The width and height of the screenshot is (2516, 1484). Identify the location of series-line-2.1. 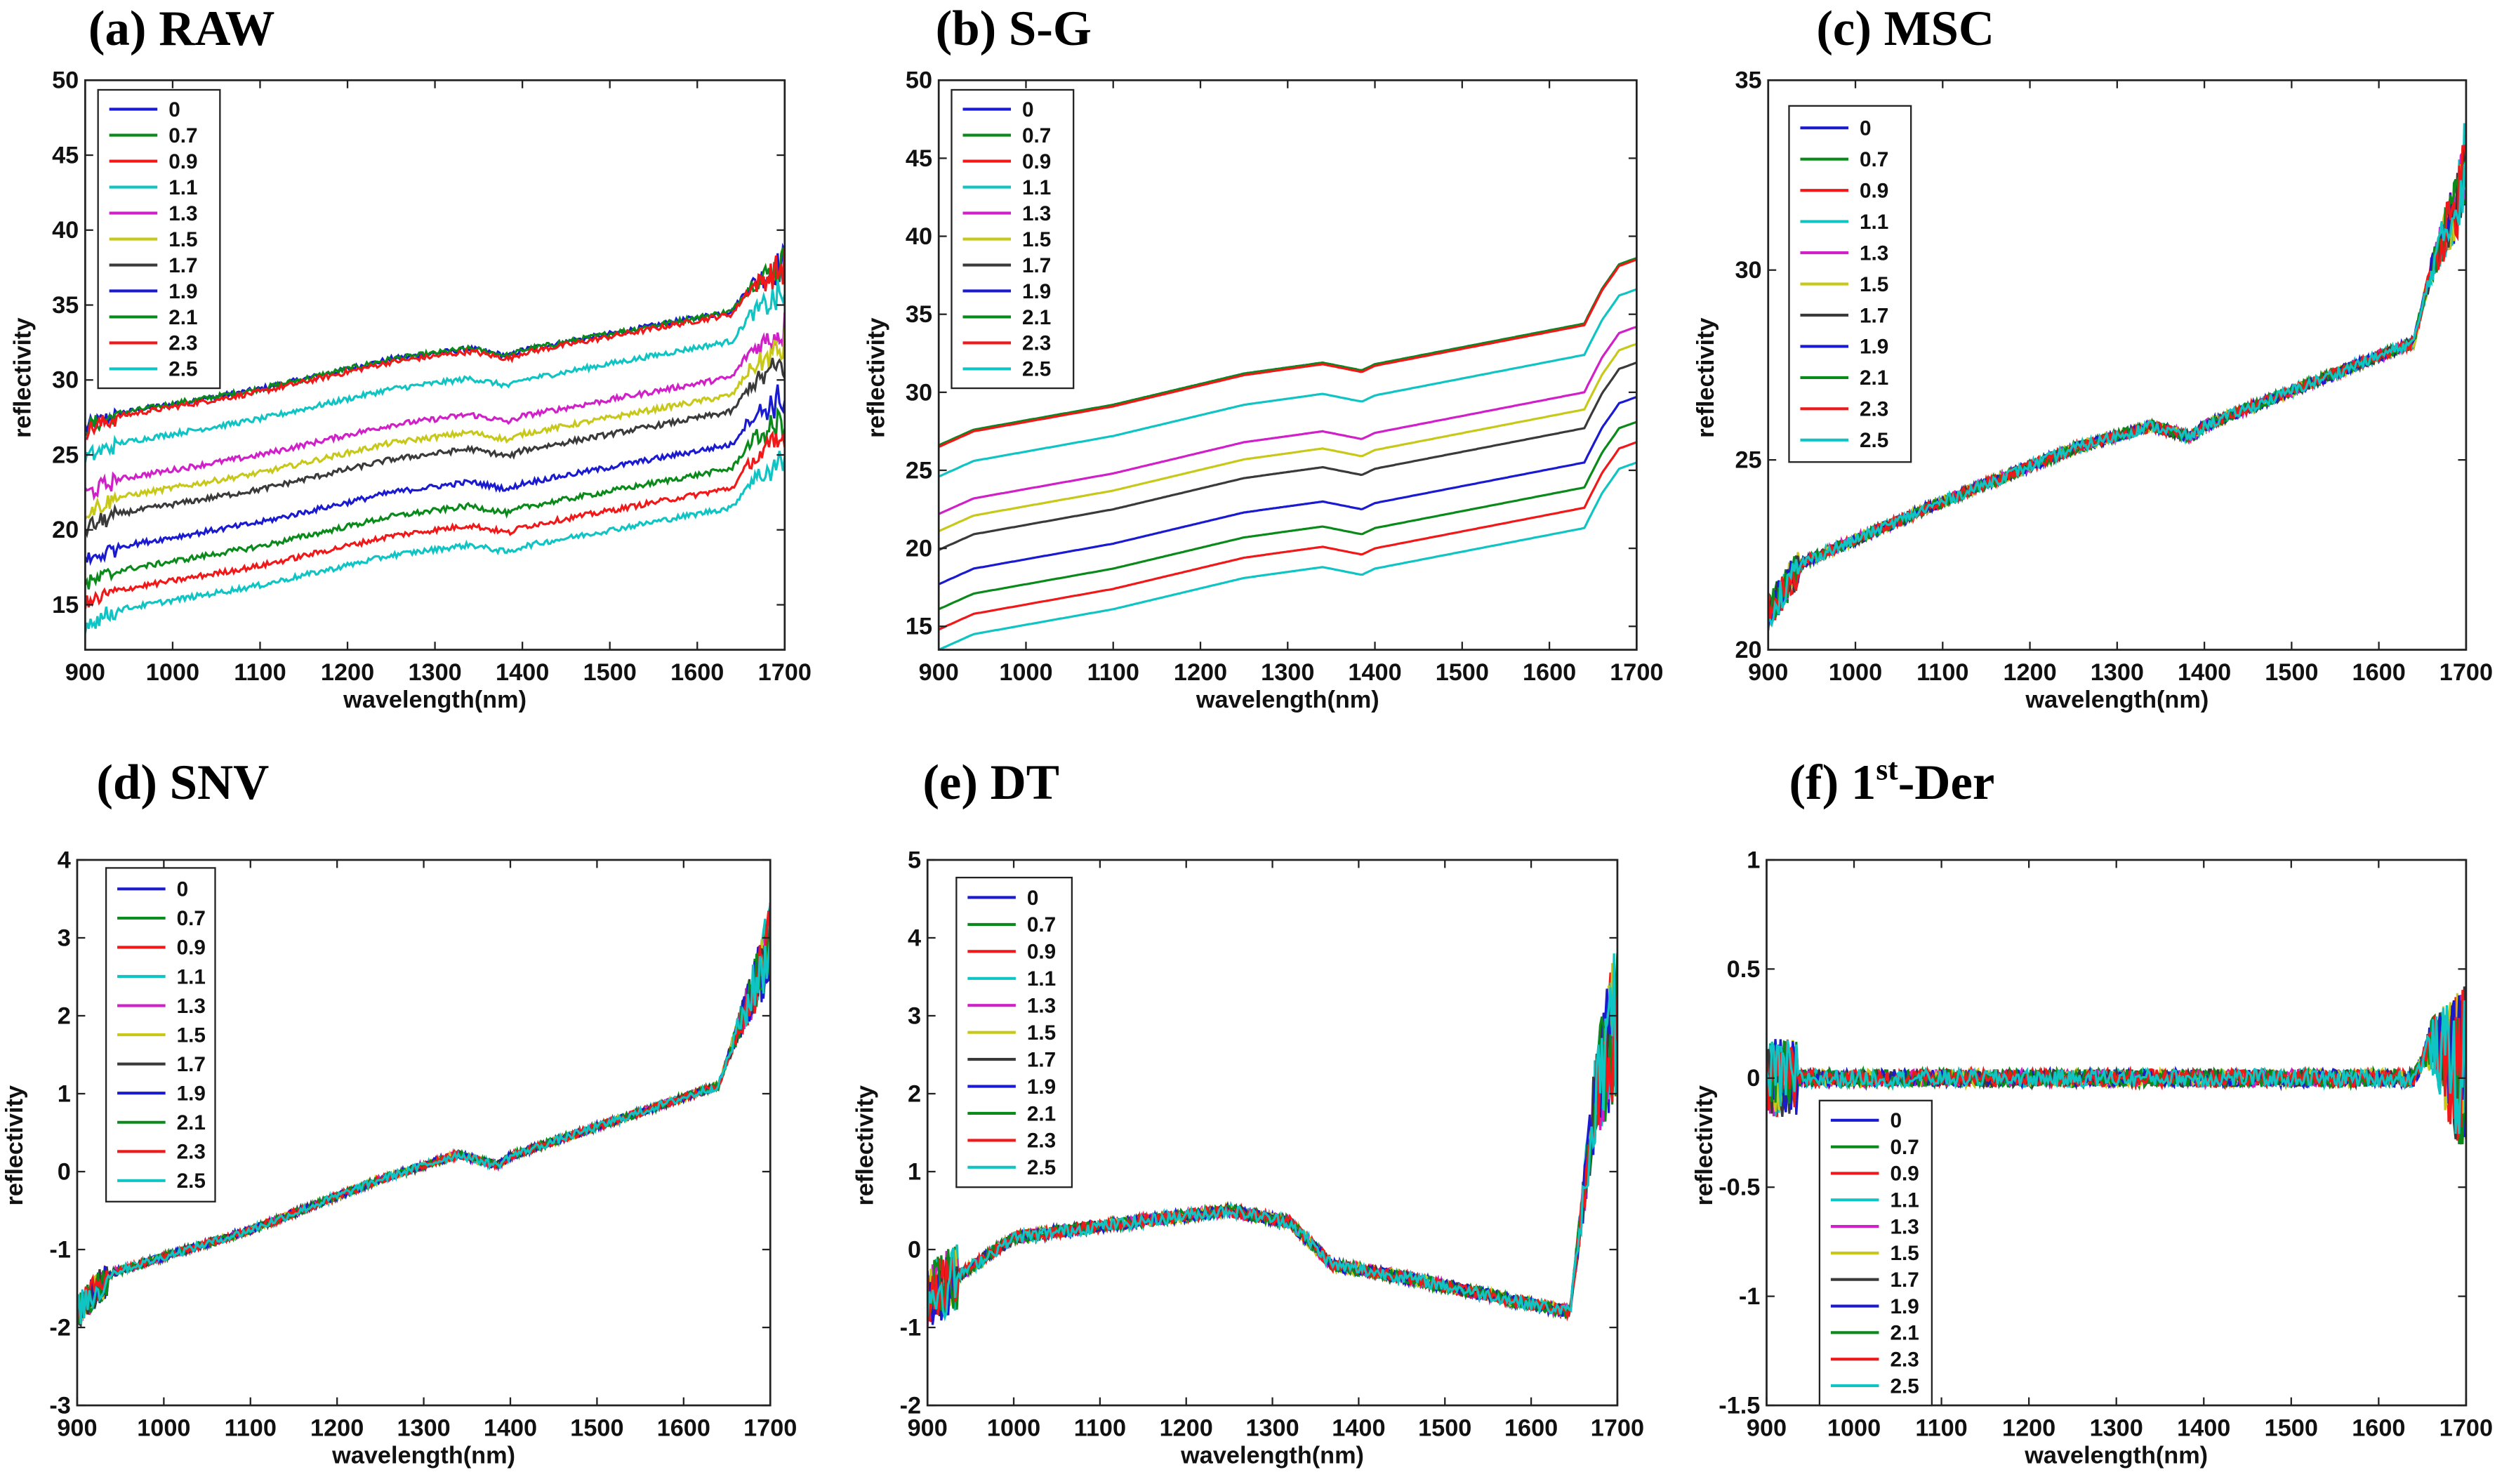
(1288, 515).